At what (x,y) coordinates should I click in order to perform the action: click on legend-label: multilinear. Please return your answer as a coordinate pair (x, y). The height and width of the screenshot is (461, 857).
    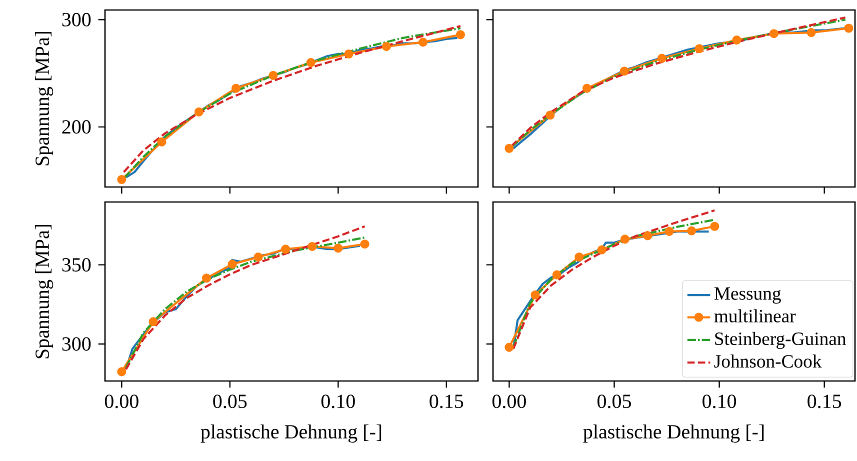
    Looking at the image, I should click on (755, 315).